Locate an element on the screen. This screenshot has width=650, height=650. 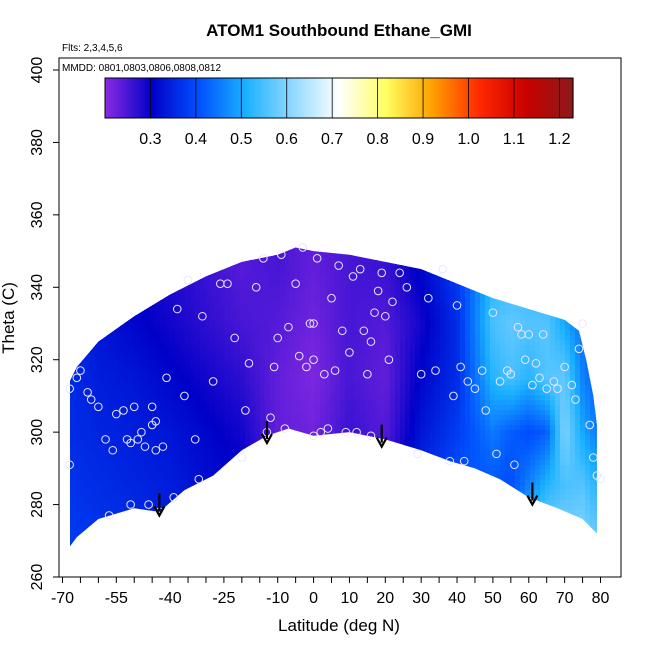
dates-annotation: MMDD: 0801,0803,0806,0808,0812 is located at coordinates (141, 68).